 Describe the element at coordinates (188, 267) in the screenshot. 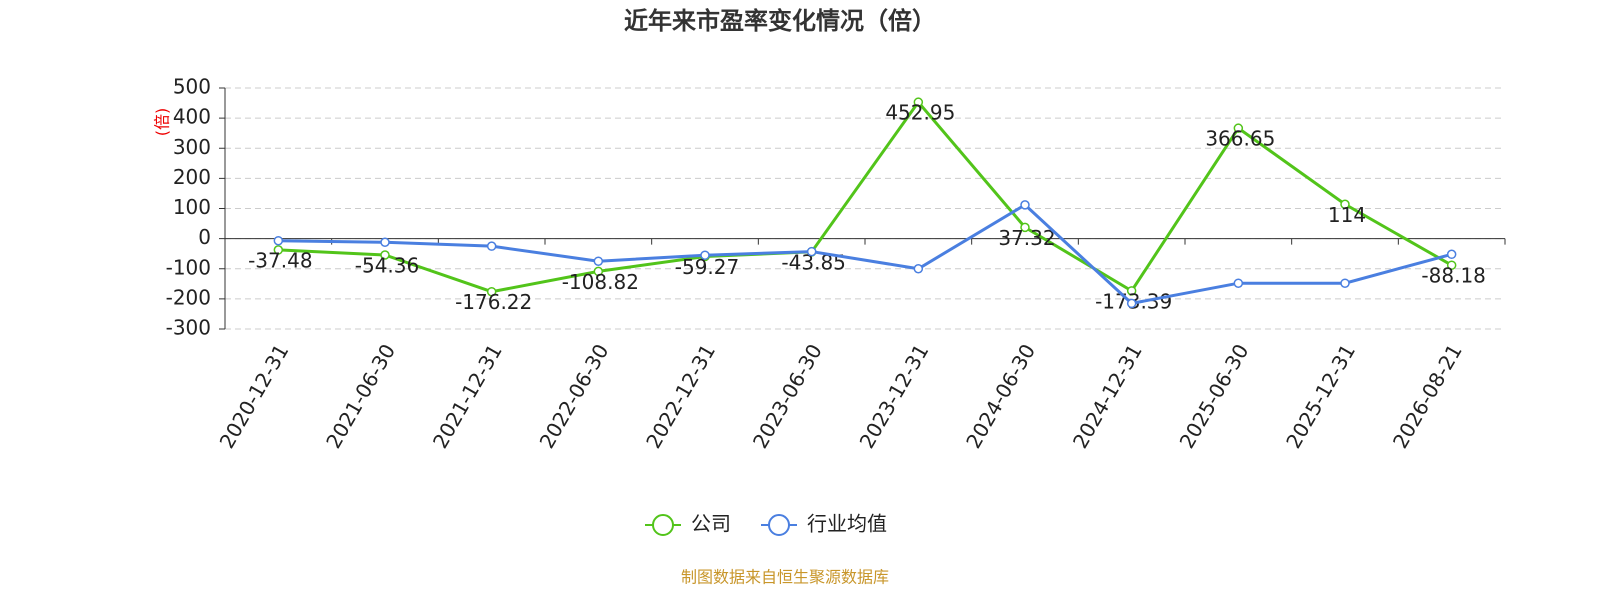

I see `y-tick-label: -100` at that location.